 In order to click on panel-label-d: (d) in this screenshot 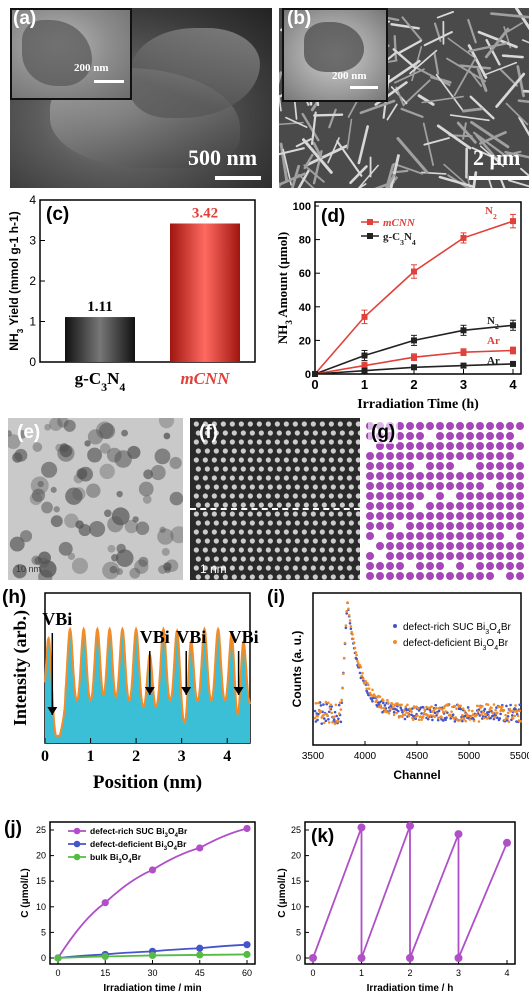, I will do `click(333, 216)`.